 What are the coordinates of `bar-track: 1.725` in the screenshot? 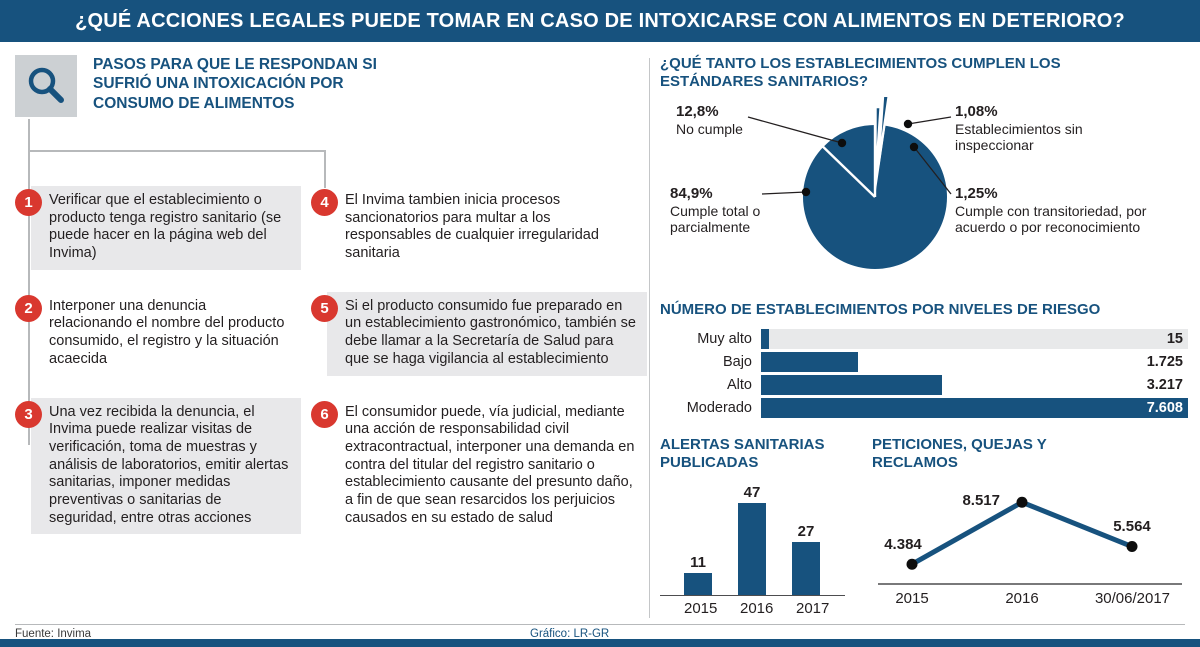 It's located at (974, 362).